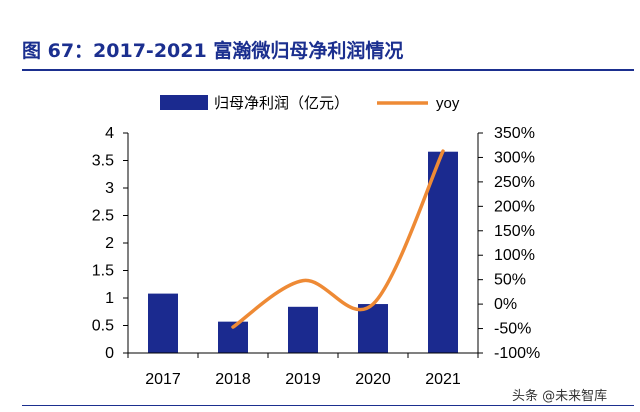  Describe the element at coordinates (109, 188) in the screenshot. I see `left-tick-label: 3` at that location.